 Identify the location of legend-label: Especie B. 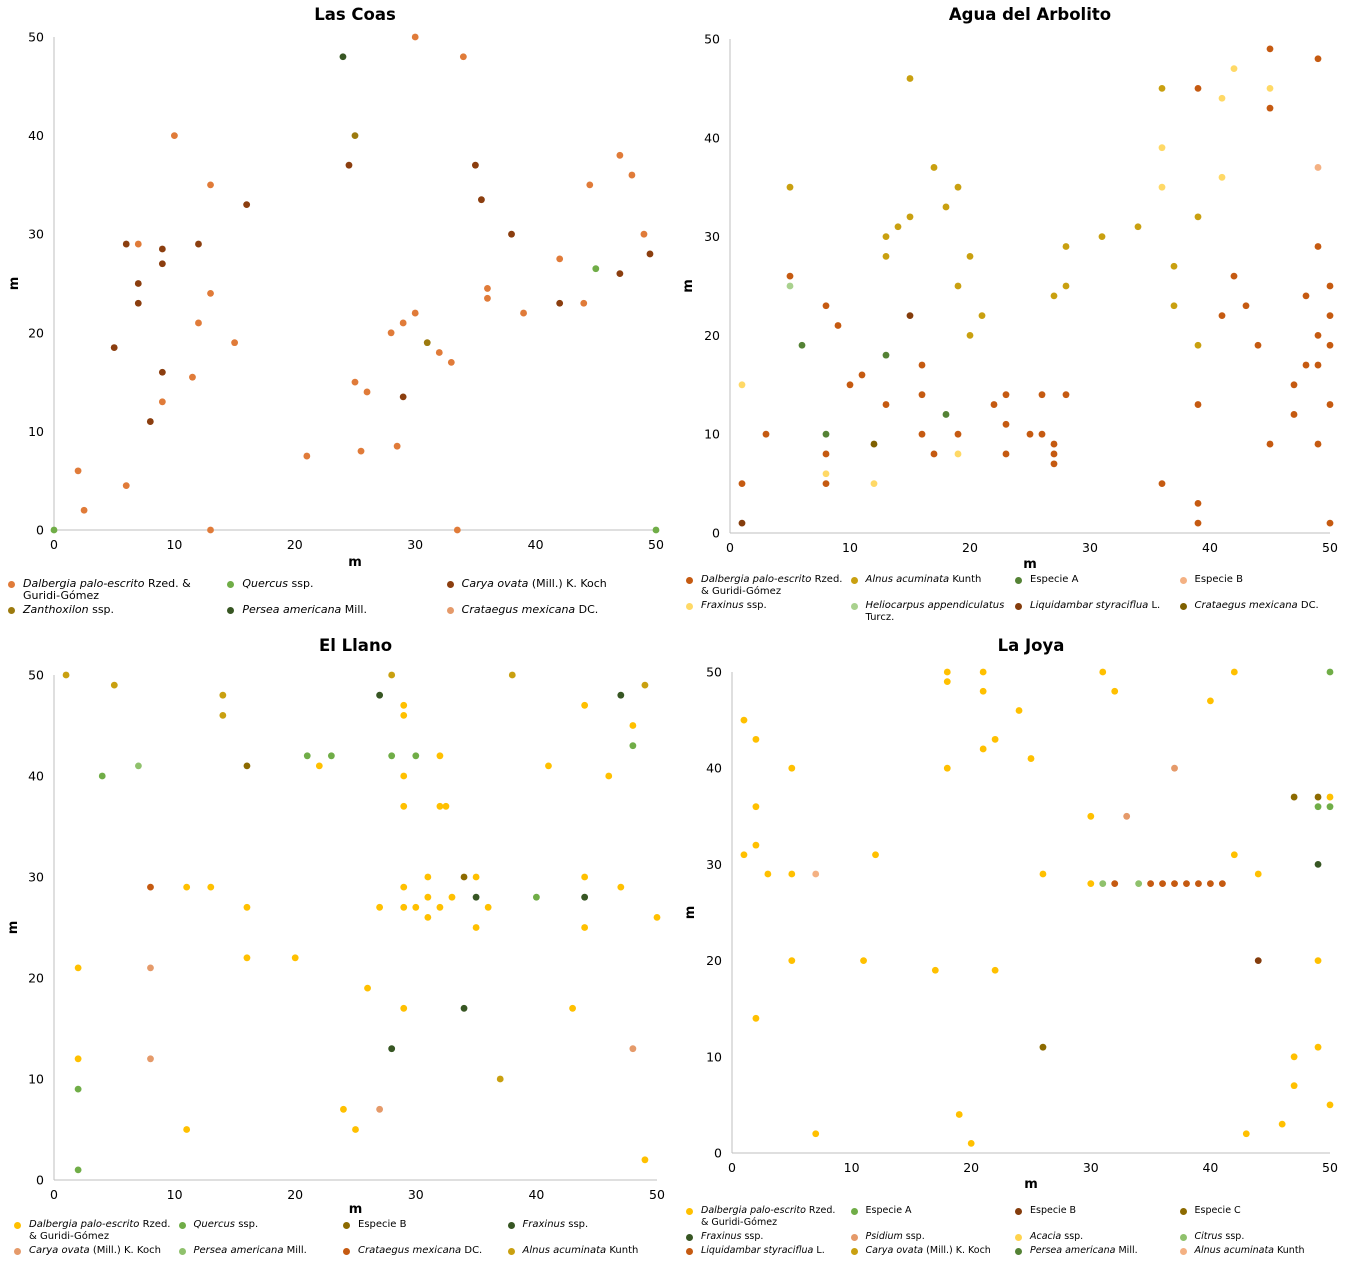
(382, 1224).